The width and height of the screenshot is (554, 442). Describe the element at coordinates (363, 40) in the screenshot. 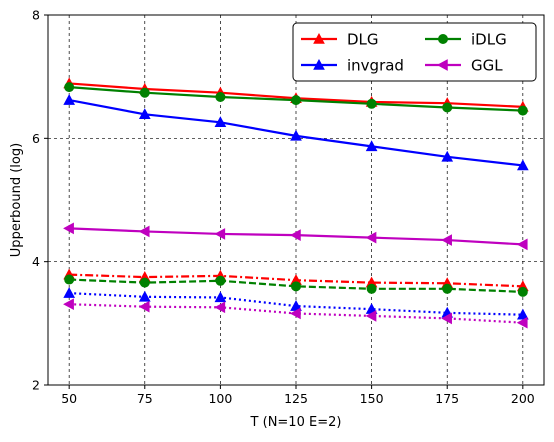

I see `legend-label: DLG` at that location.